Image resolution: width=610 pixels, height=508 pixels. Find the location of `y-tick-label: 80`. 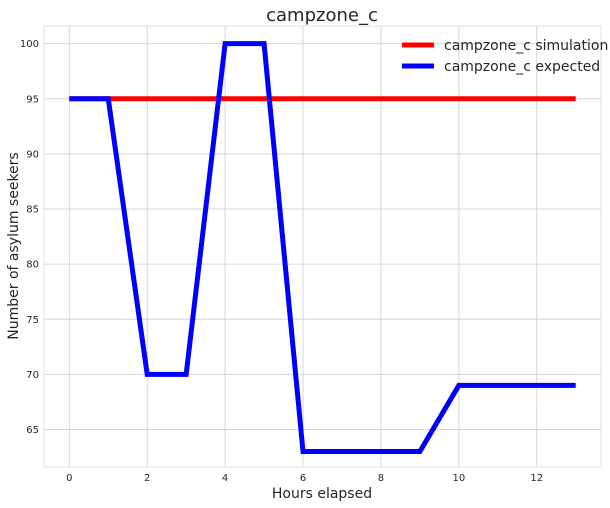

y-tick-label: 80 is located at coordinates (32, 265).